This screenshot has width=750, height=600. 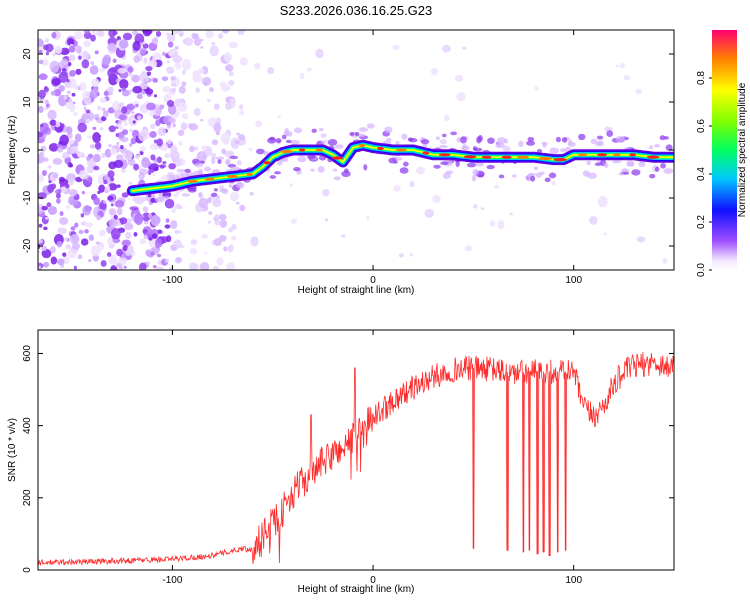 What do you see at coordinates (400, 168) in the screenshot?
I see `spectrogram-ridge` at bounding box center [400, 168].